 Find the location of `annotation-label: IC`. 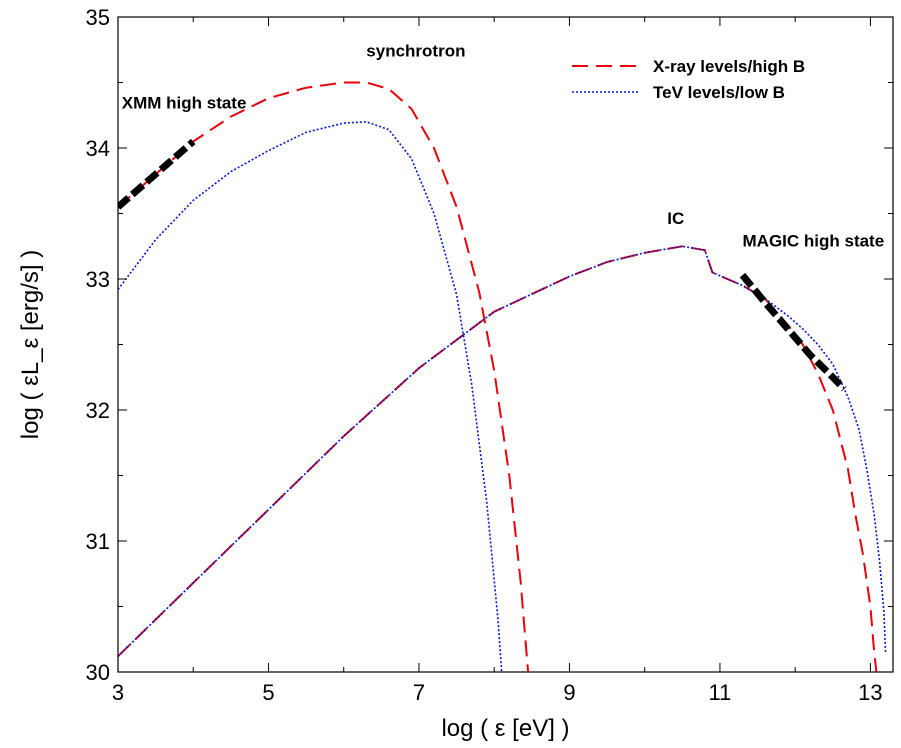

annotation-label: IC is located at coordinates (675, 218).